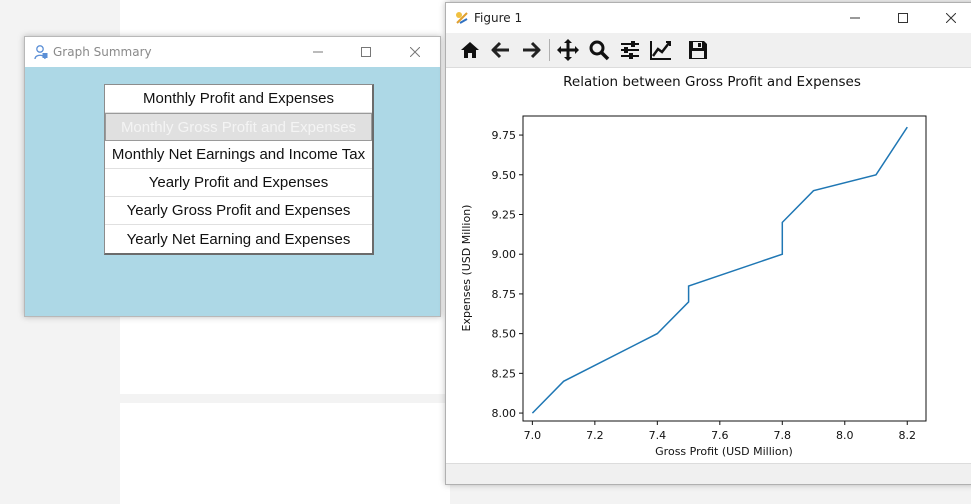 The image size is (971, 504). I want to click on monthly-profit-expenses-button: Monthly Profit and Expenses, so click(238, 99).